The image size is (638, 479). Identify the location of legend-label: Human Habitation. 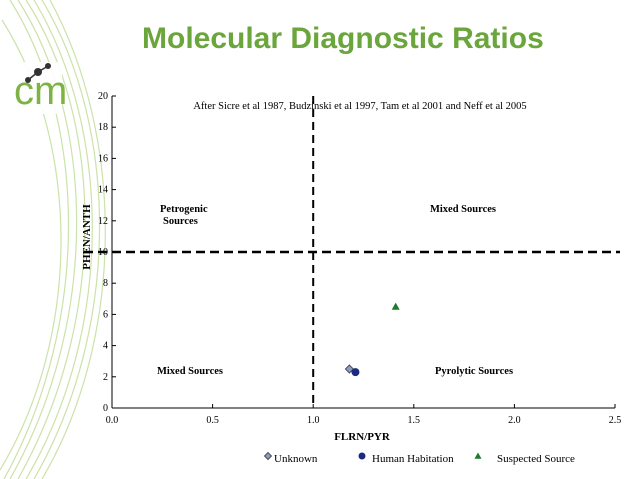
(413, 459).